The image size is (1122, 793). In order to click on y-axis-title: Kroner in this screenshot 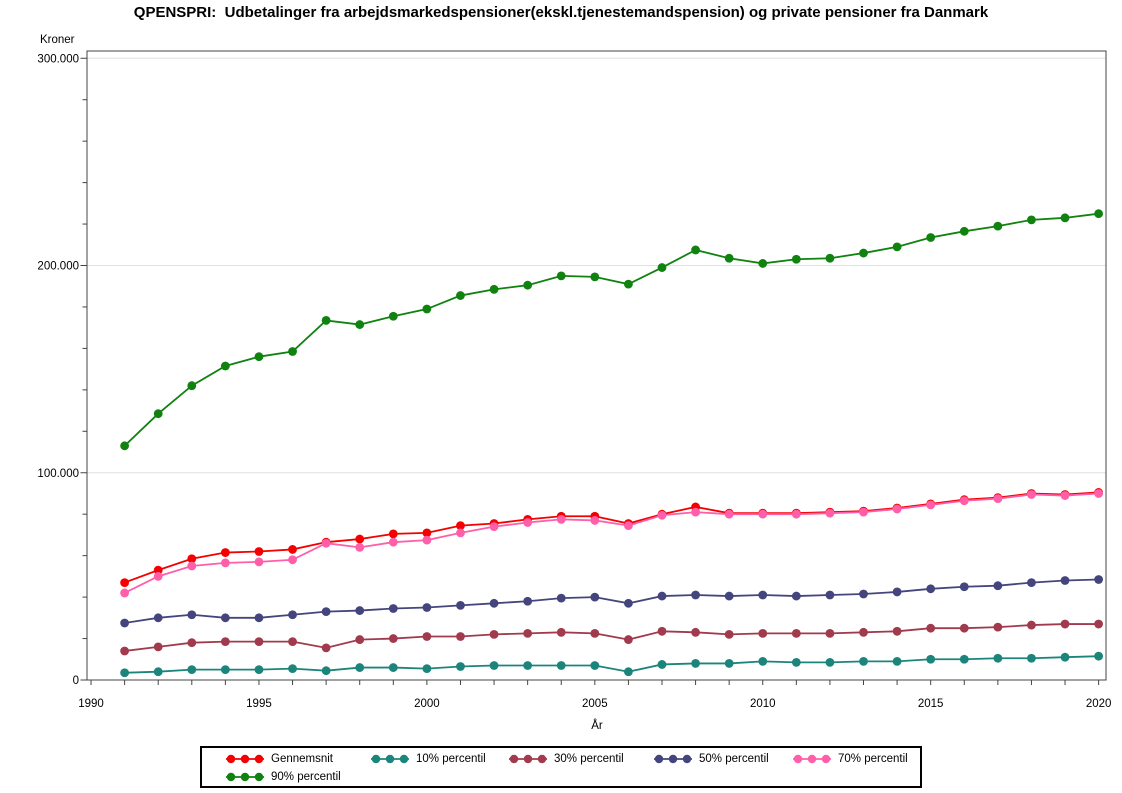, I will do `click(57, 40)`.